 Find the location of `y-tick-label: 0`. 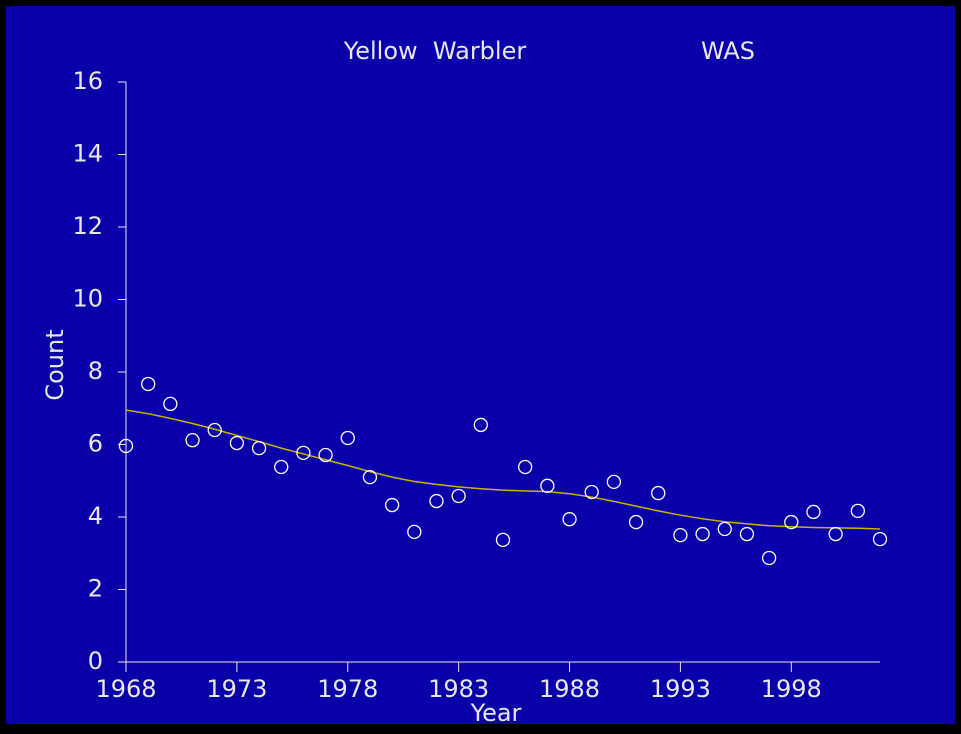

y-tick-label: 0 is located at coordinates (95, 661).